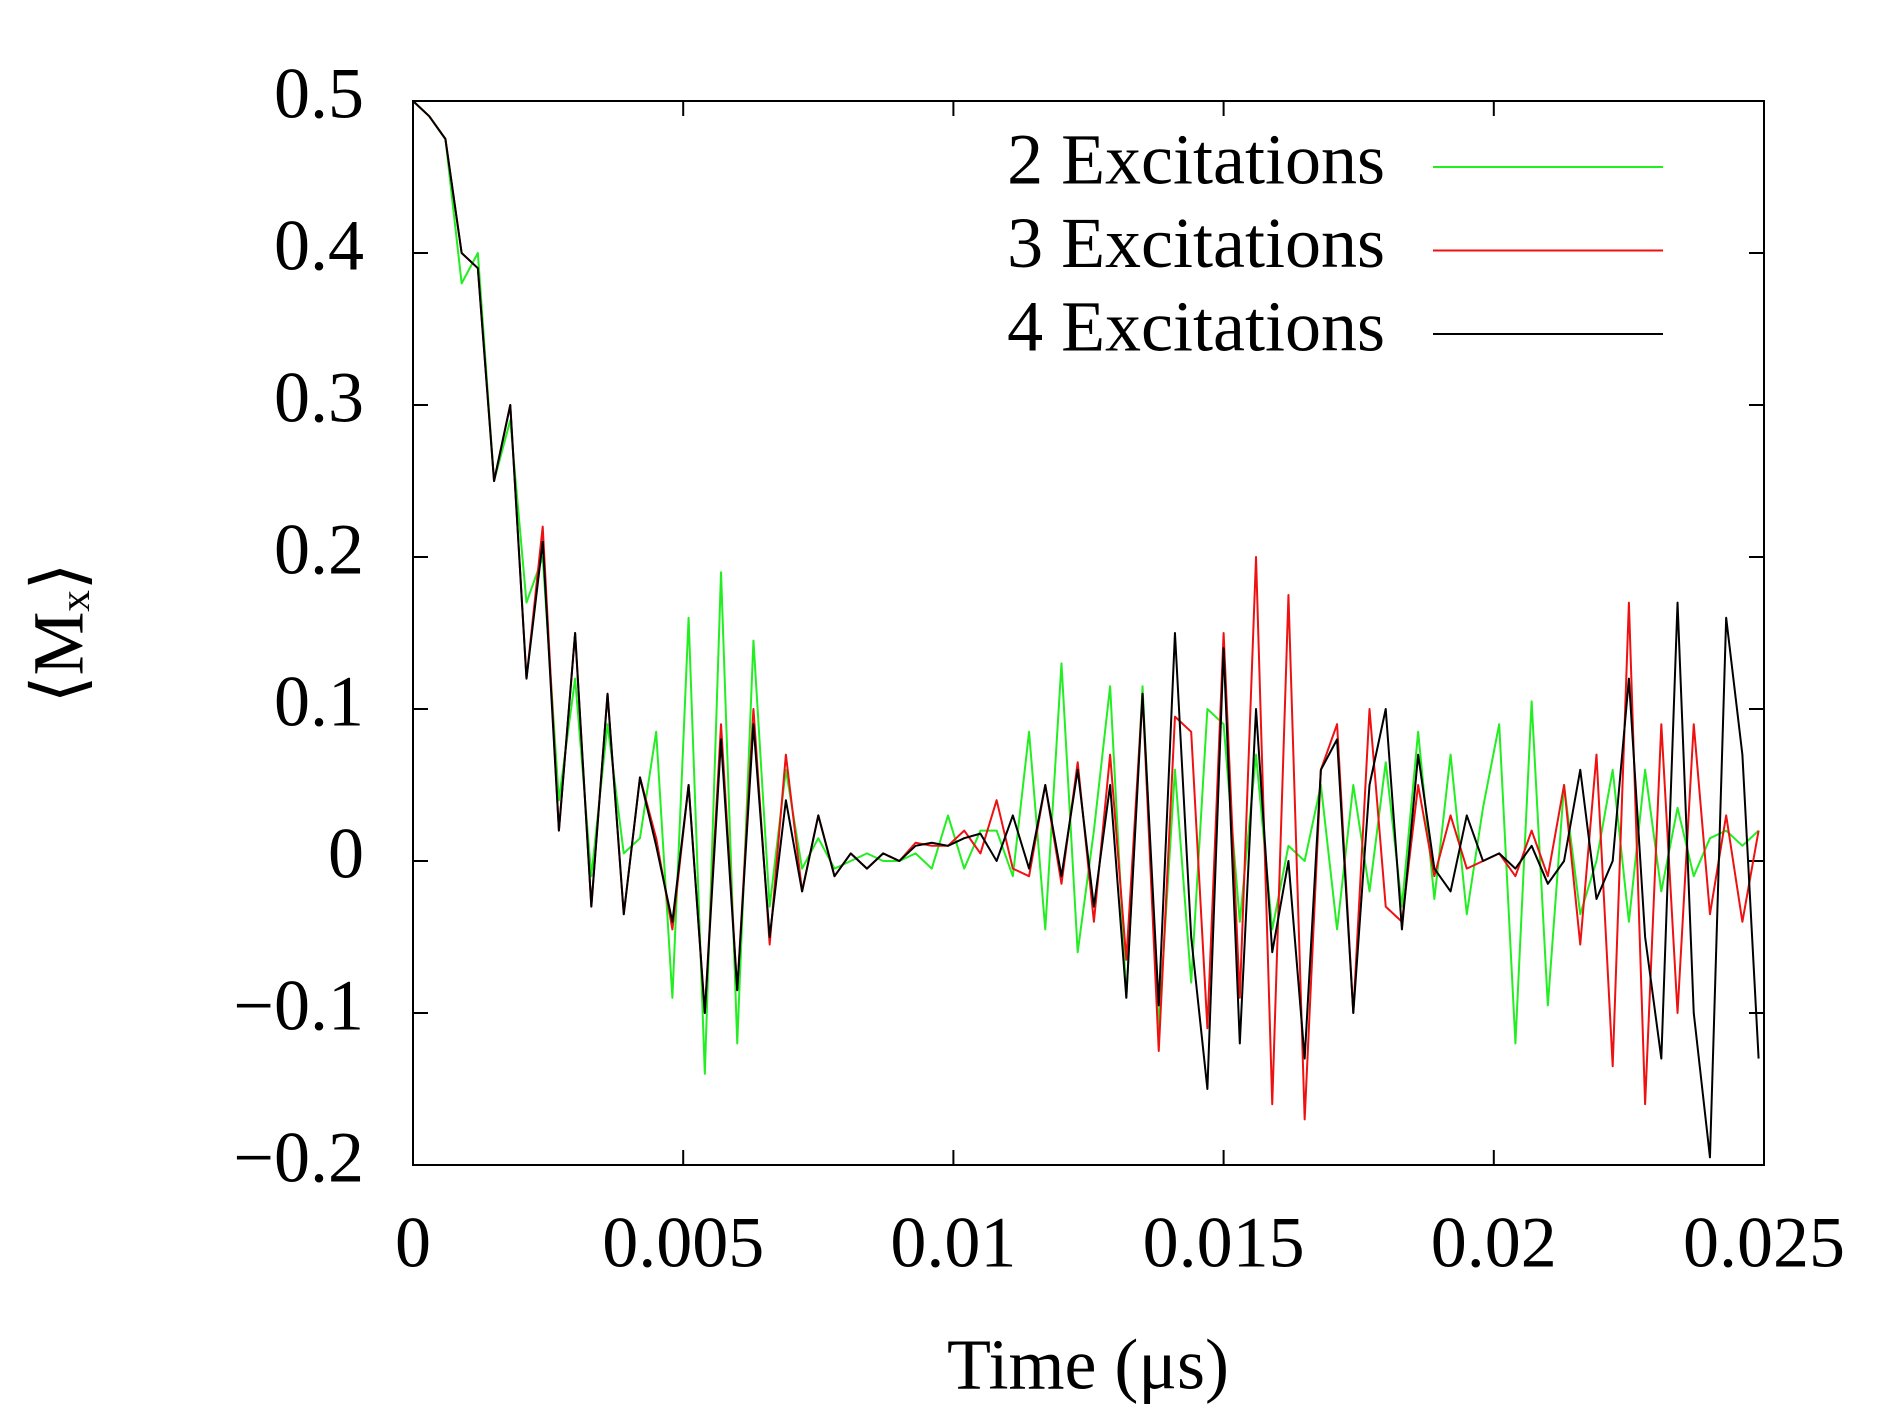  I want to click on y-tick-label: 0.2, so click(319, 550).